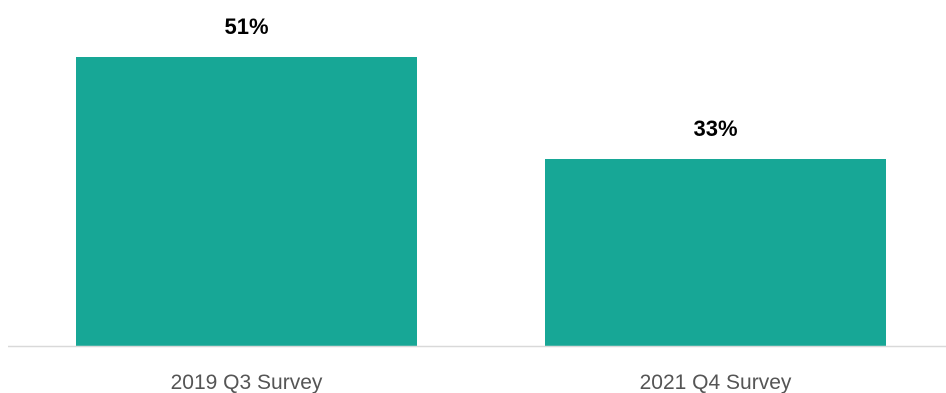 This screenshot has height=393, width=946. What do you see at coordinates (247, 382) in the screenshot?
I see `x-tick-label-1: 2019 Q3 Survey` at bounding box center [247, 382].